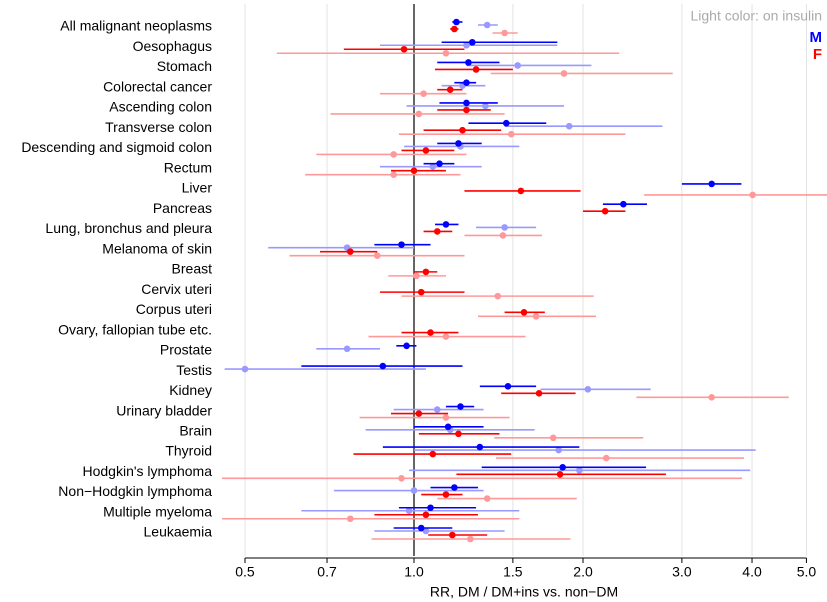 This screenshot has width=827, height=602. Describe the element at coordinates (178, 532) in the screenshot. I see `category-label: Leukaemia` at that location.